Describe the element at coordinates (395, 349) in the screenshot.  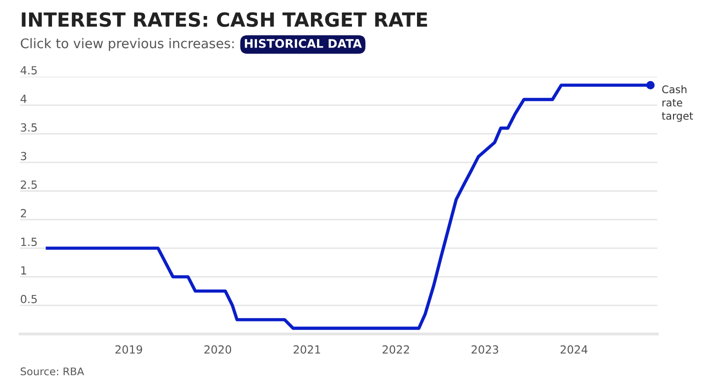
I see `x-tick-label: 2022` at that location.